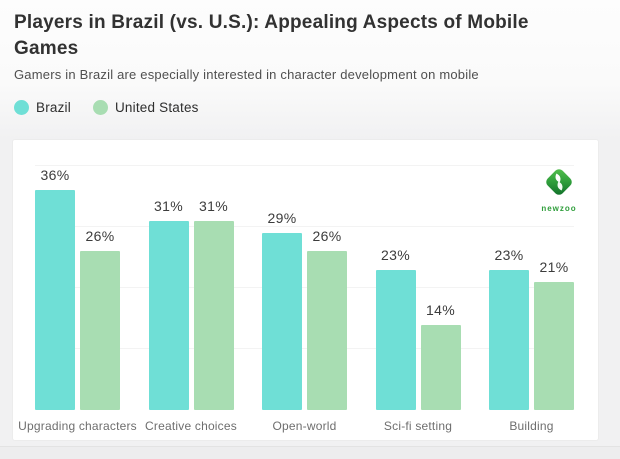 The image size is (620, 459). I want to click on category-cell-upgrading-characters: Upgrading characters, so click(77, 426).